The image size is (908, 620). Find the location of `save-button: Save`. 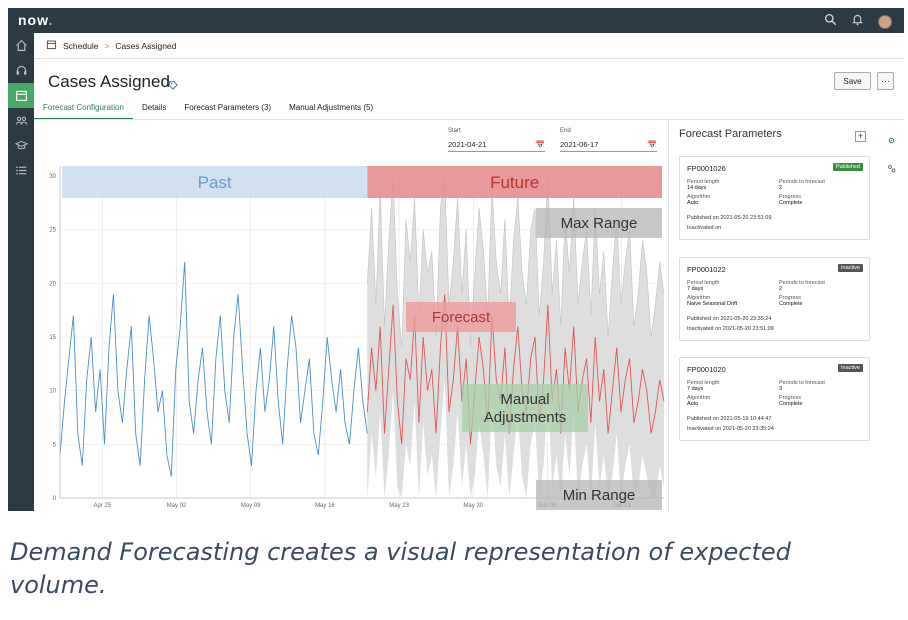

save-button: Save is located at coordinates (852, 81).